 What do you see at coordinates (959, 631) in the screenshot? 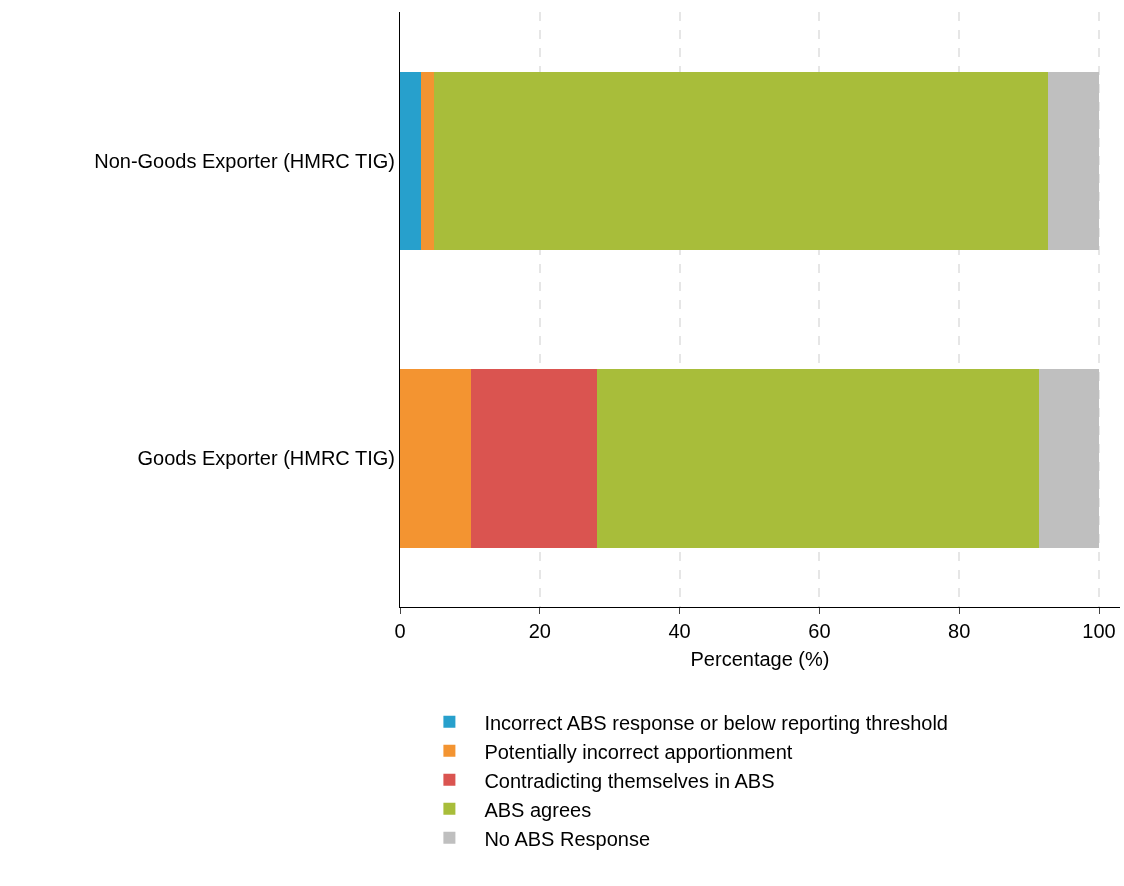
I see `x-tick-label: 80` at bounding box center [959, 631].